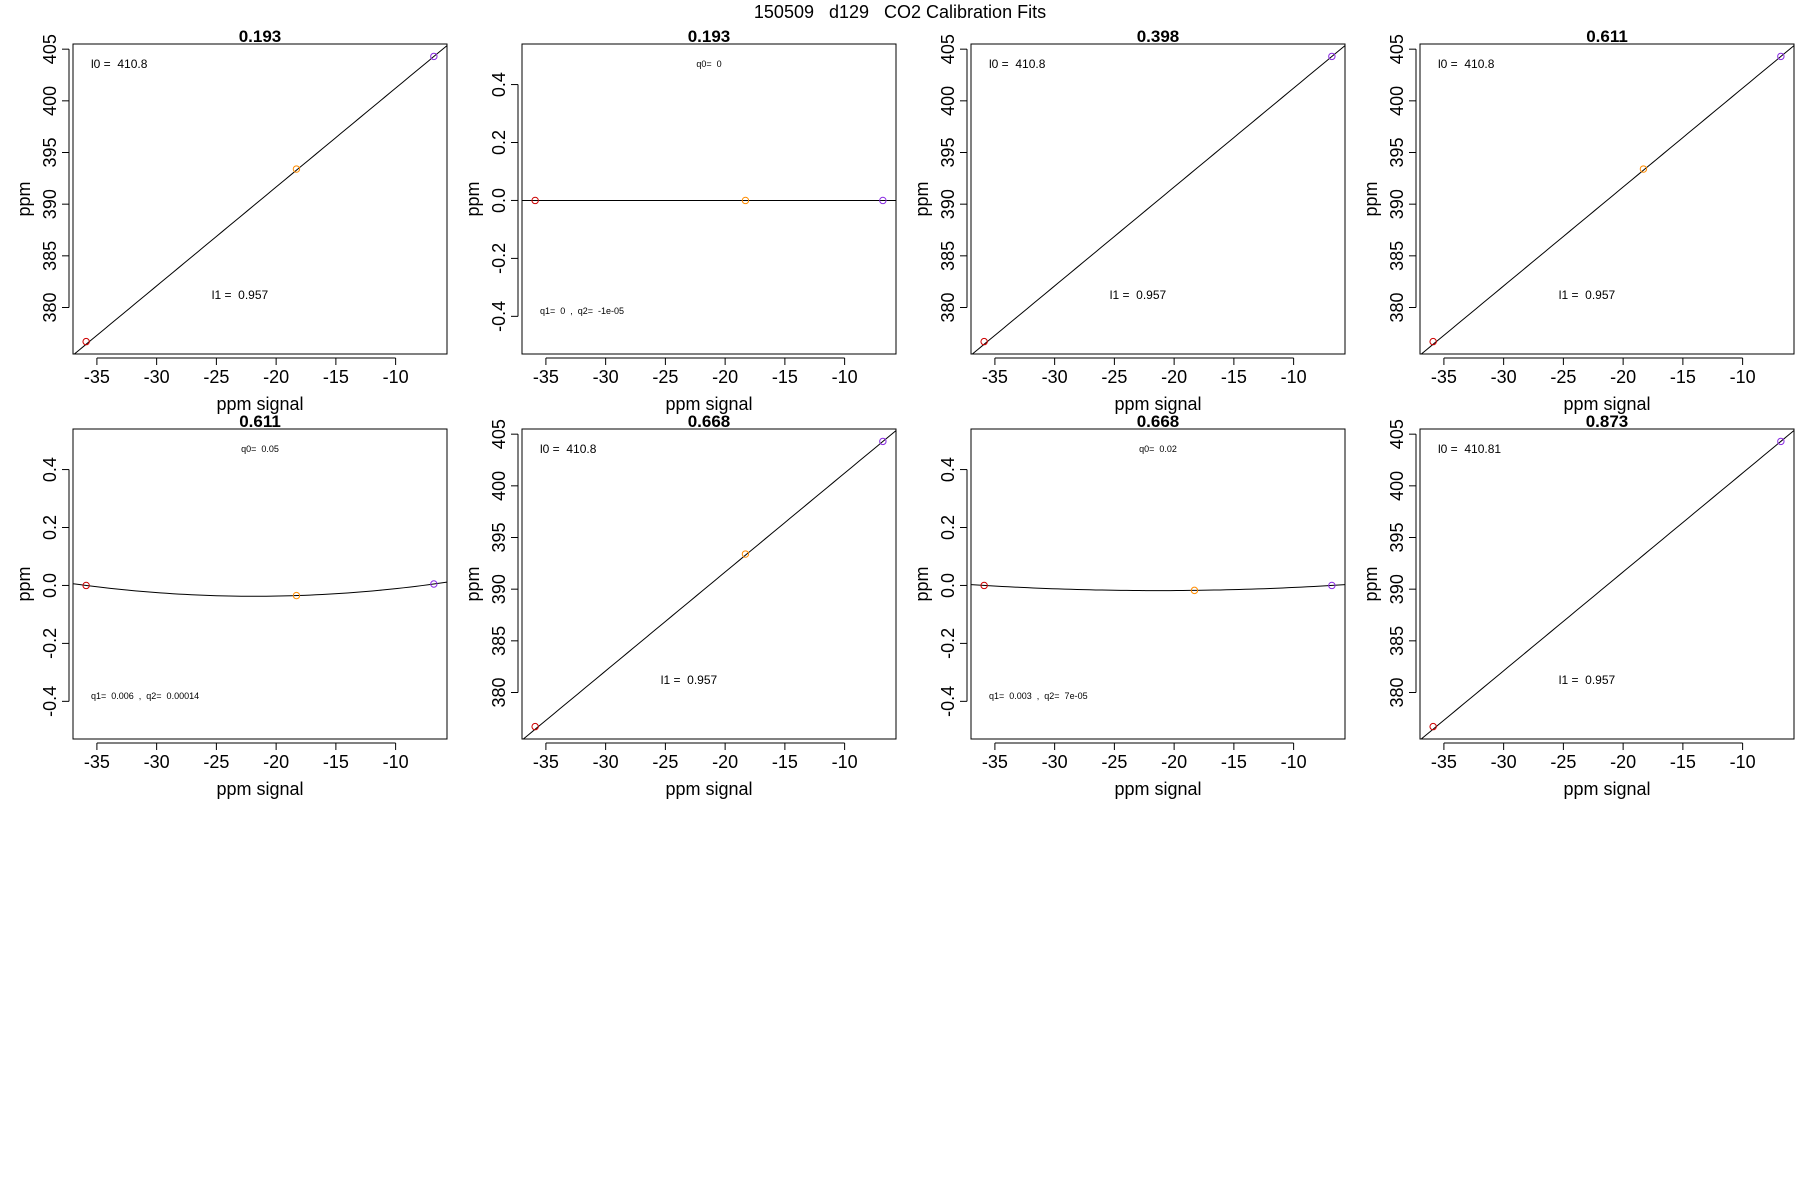  What do you see at coordinates (1158, 36) in the screenshot?
I see `panel-title: 0.398` at bounding box center [1158, 36].